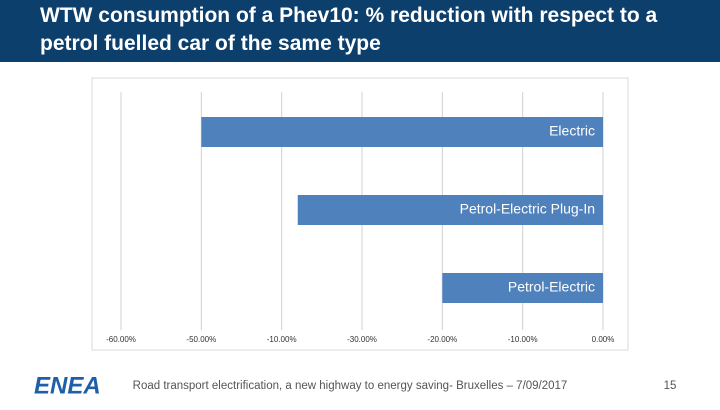 The height and width of the screenshot is (410, 720). What do you see at coordinates (527, 209) in the screenshot?
I see `category-label: Petrol-Electric Plug-In` at bounding box center [527, 209].